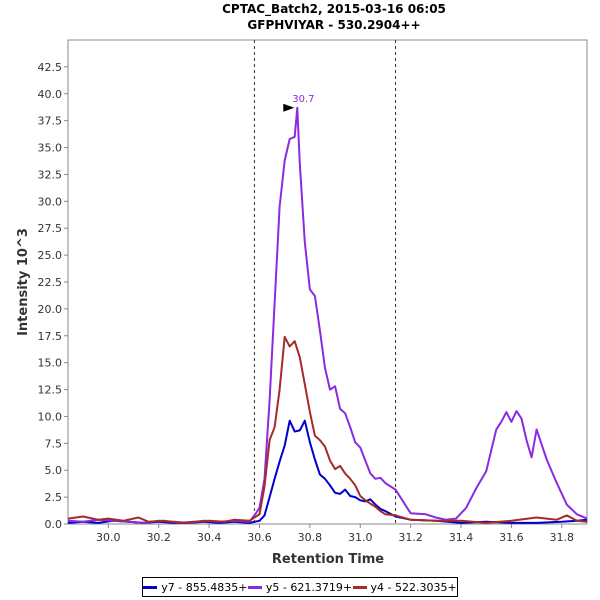 The width and height of the screenshot is (600, 600). I want to click on legend-label-y7: y7 - 855.4835+, so click(204, 587).